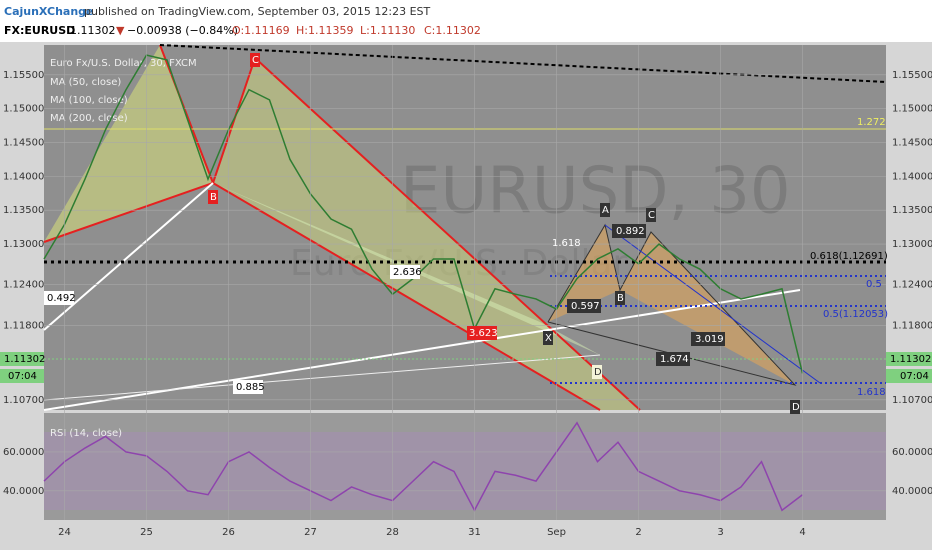 The height and width of the screenshot is (554, 932). Describe the element at coordinates (182, 30) in the screenshot. I see `change: −0.00938 (−0.84%)` at that location.